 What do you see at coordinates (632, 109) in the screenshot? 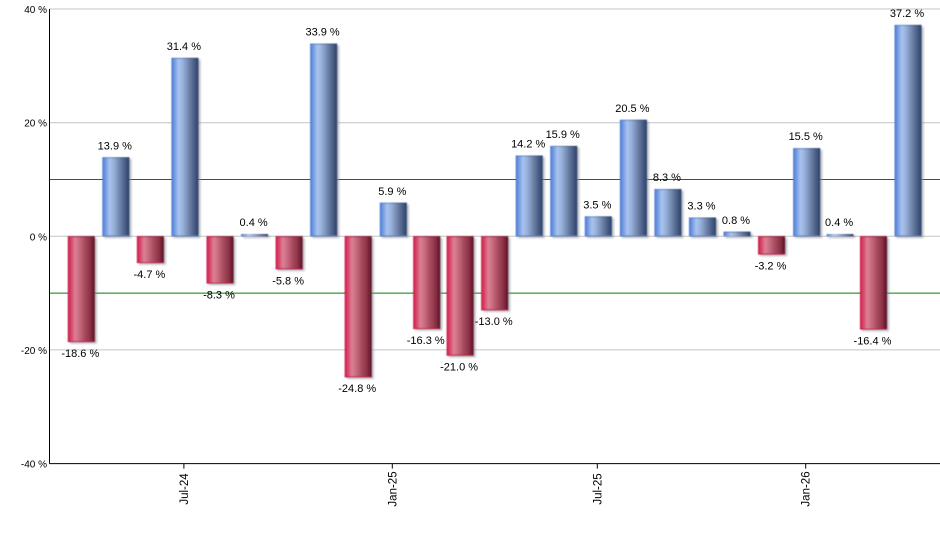
I see `svg-text: 20.5 %` at bounding box center [632, 109].